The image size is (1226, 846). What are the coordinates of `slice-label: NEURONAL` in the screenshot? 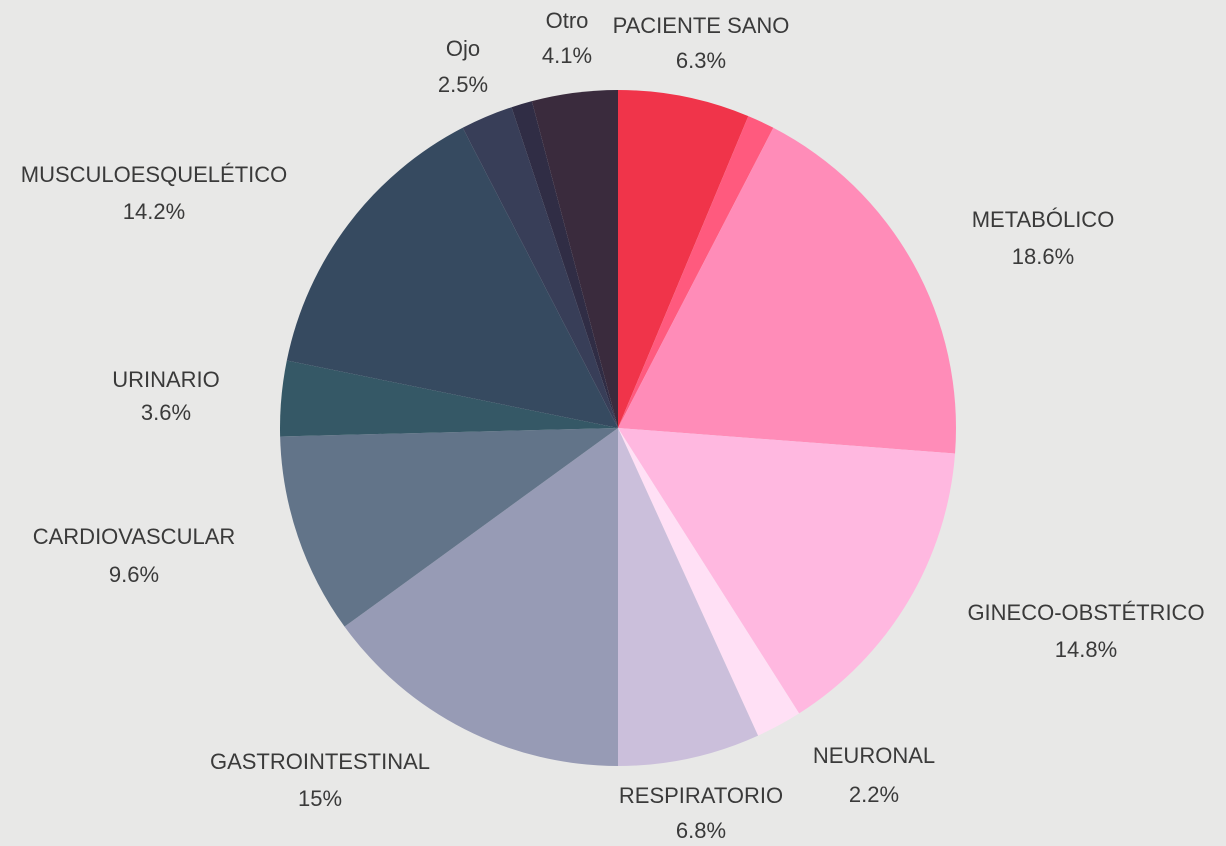 It's located at (874, 755).